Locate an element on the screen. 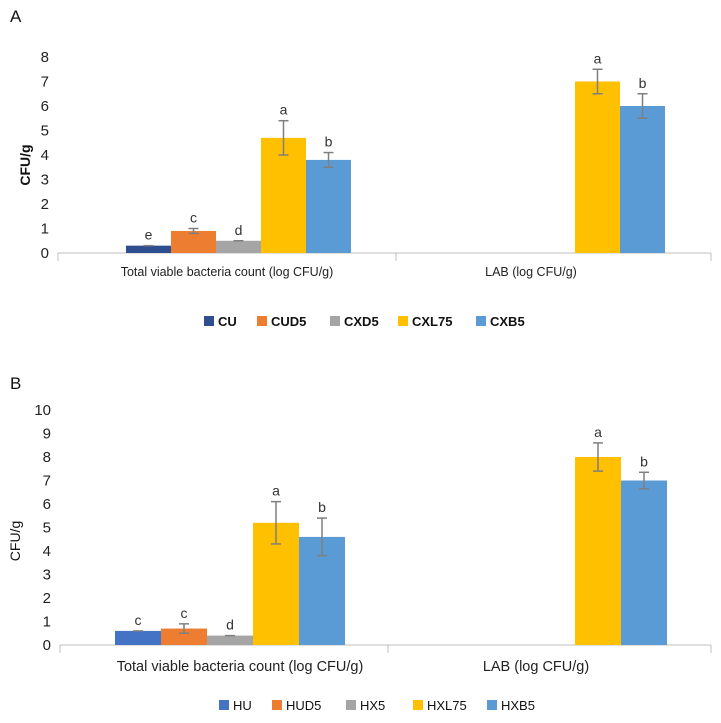 This screenshot has height=723, width=721. legend-swatch-hu is located at coordinates (224, 705).